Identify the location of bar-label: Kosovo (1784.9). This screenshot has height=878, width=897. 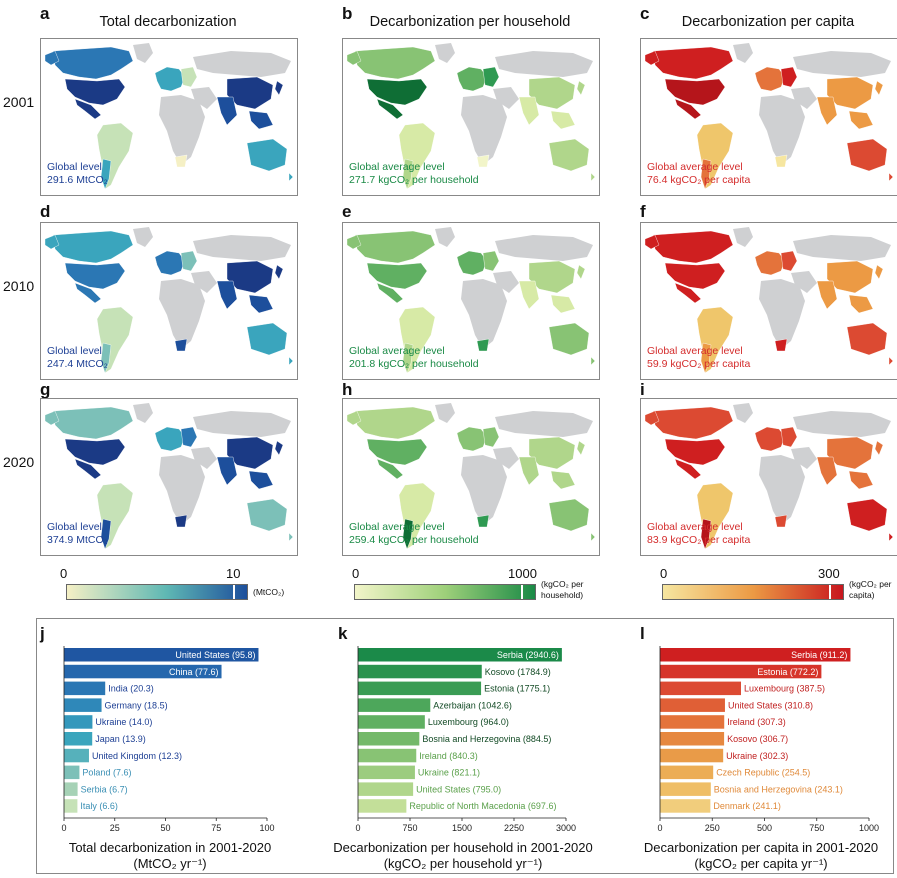
(518, 672).